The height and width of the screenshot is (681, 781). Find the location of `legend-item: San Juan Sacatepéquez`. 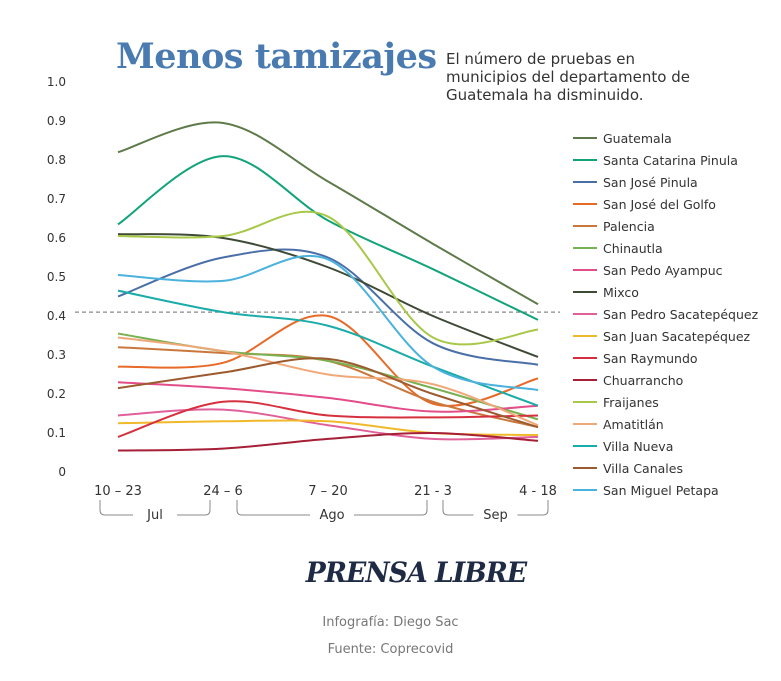

legend-item: San Juan Sacatepéquez is located at coordinates (665, 336).